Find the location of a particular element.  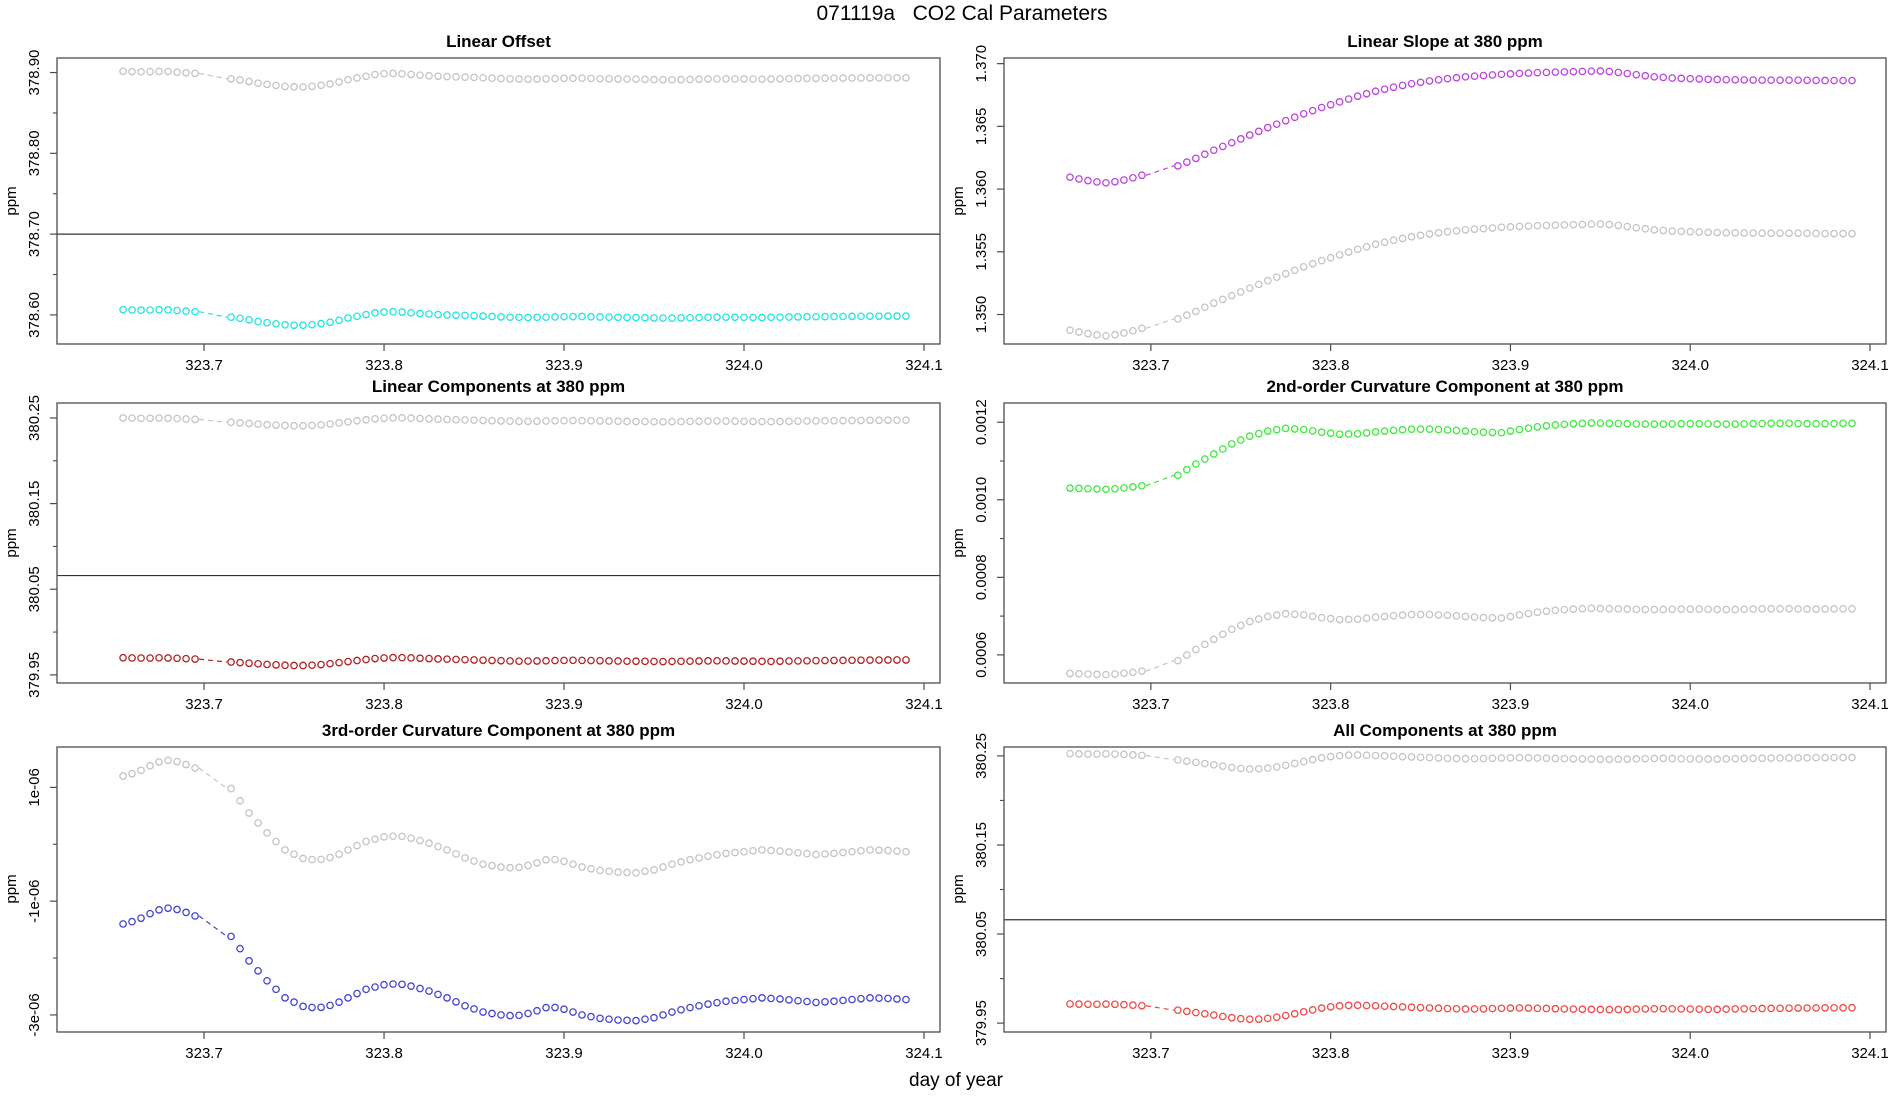

svg-text: 0.0010 is located at coordinates (981, 500).